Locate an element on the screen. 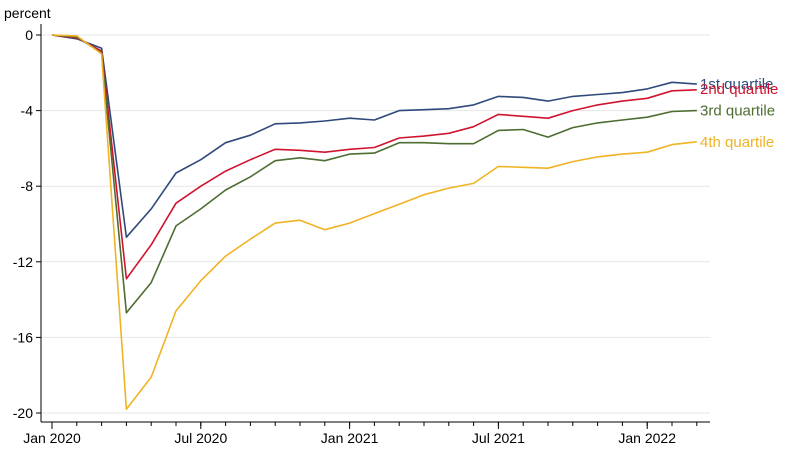  y-tick-label: -12 is located at coordinates (23, 262).